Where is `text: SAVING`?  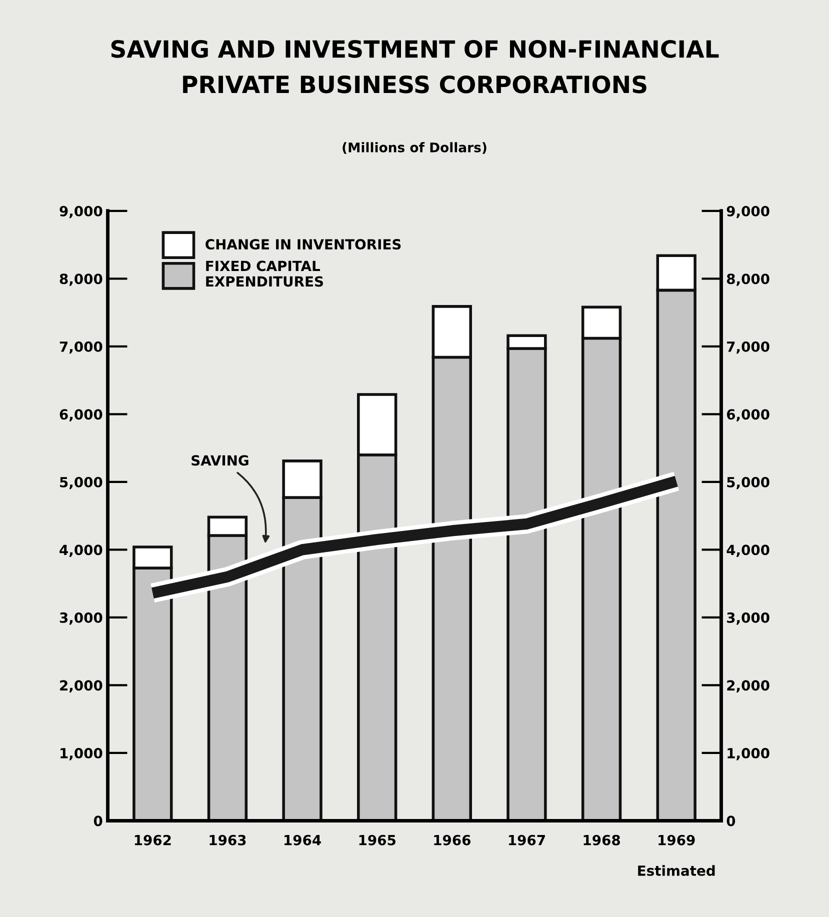 text: SAVING is located at coordinates (220, 460).